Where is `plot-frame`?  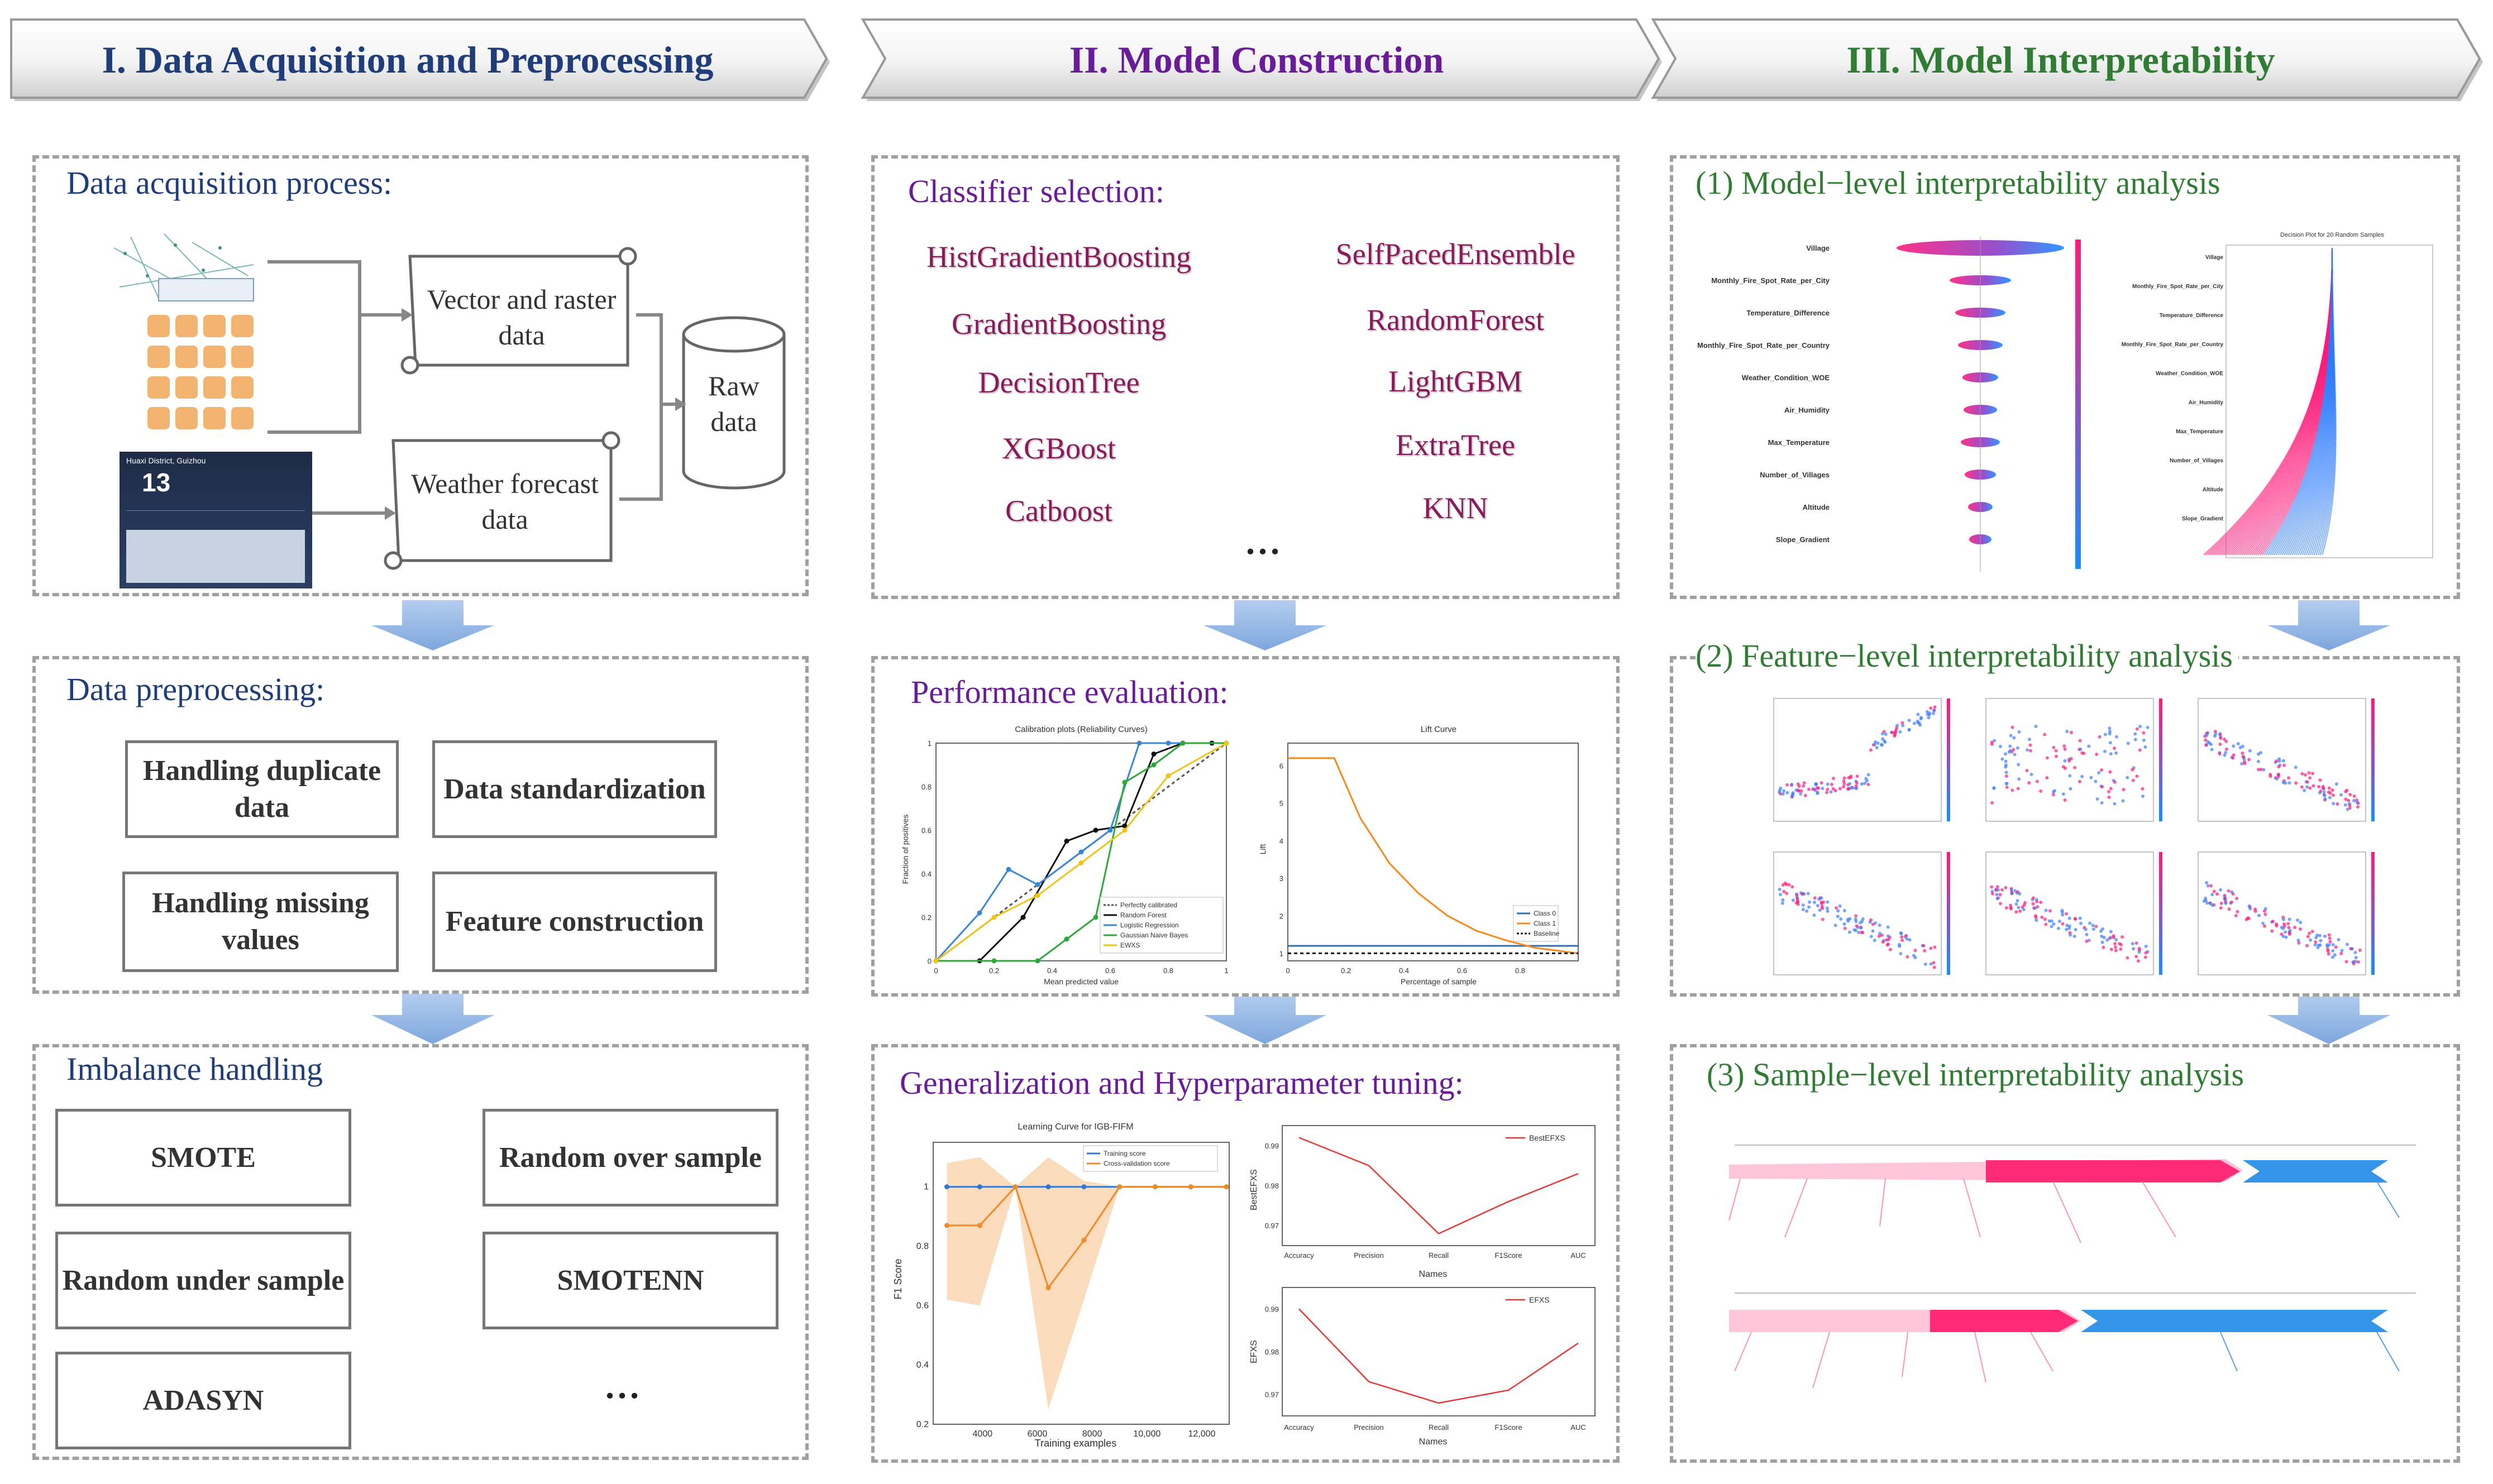
plot-frame is located at coordinates (1433, 852).